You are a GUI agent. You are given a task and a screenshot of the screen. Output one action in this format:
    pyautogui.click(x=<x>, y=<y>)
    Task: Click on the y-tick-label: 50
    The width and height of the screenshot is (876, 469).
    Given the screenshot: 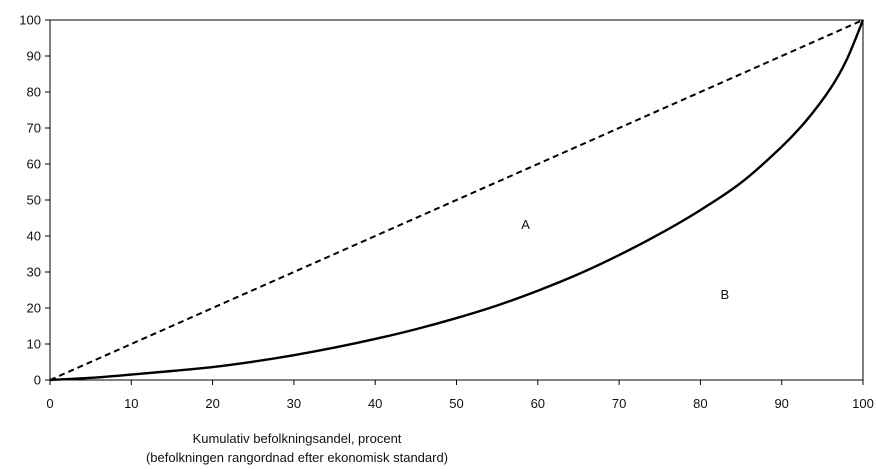 What is the action you would take?
    pyautogui.click(x=34, y=200)
    